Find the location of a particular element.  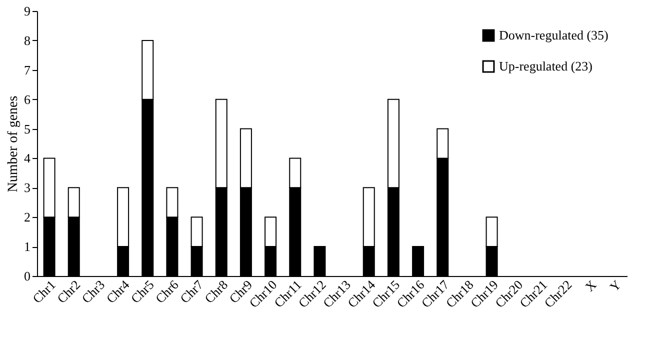

y-tick-label: 4 is located at coordinates (27, 158).